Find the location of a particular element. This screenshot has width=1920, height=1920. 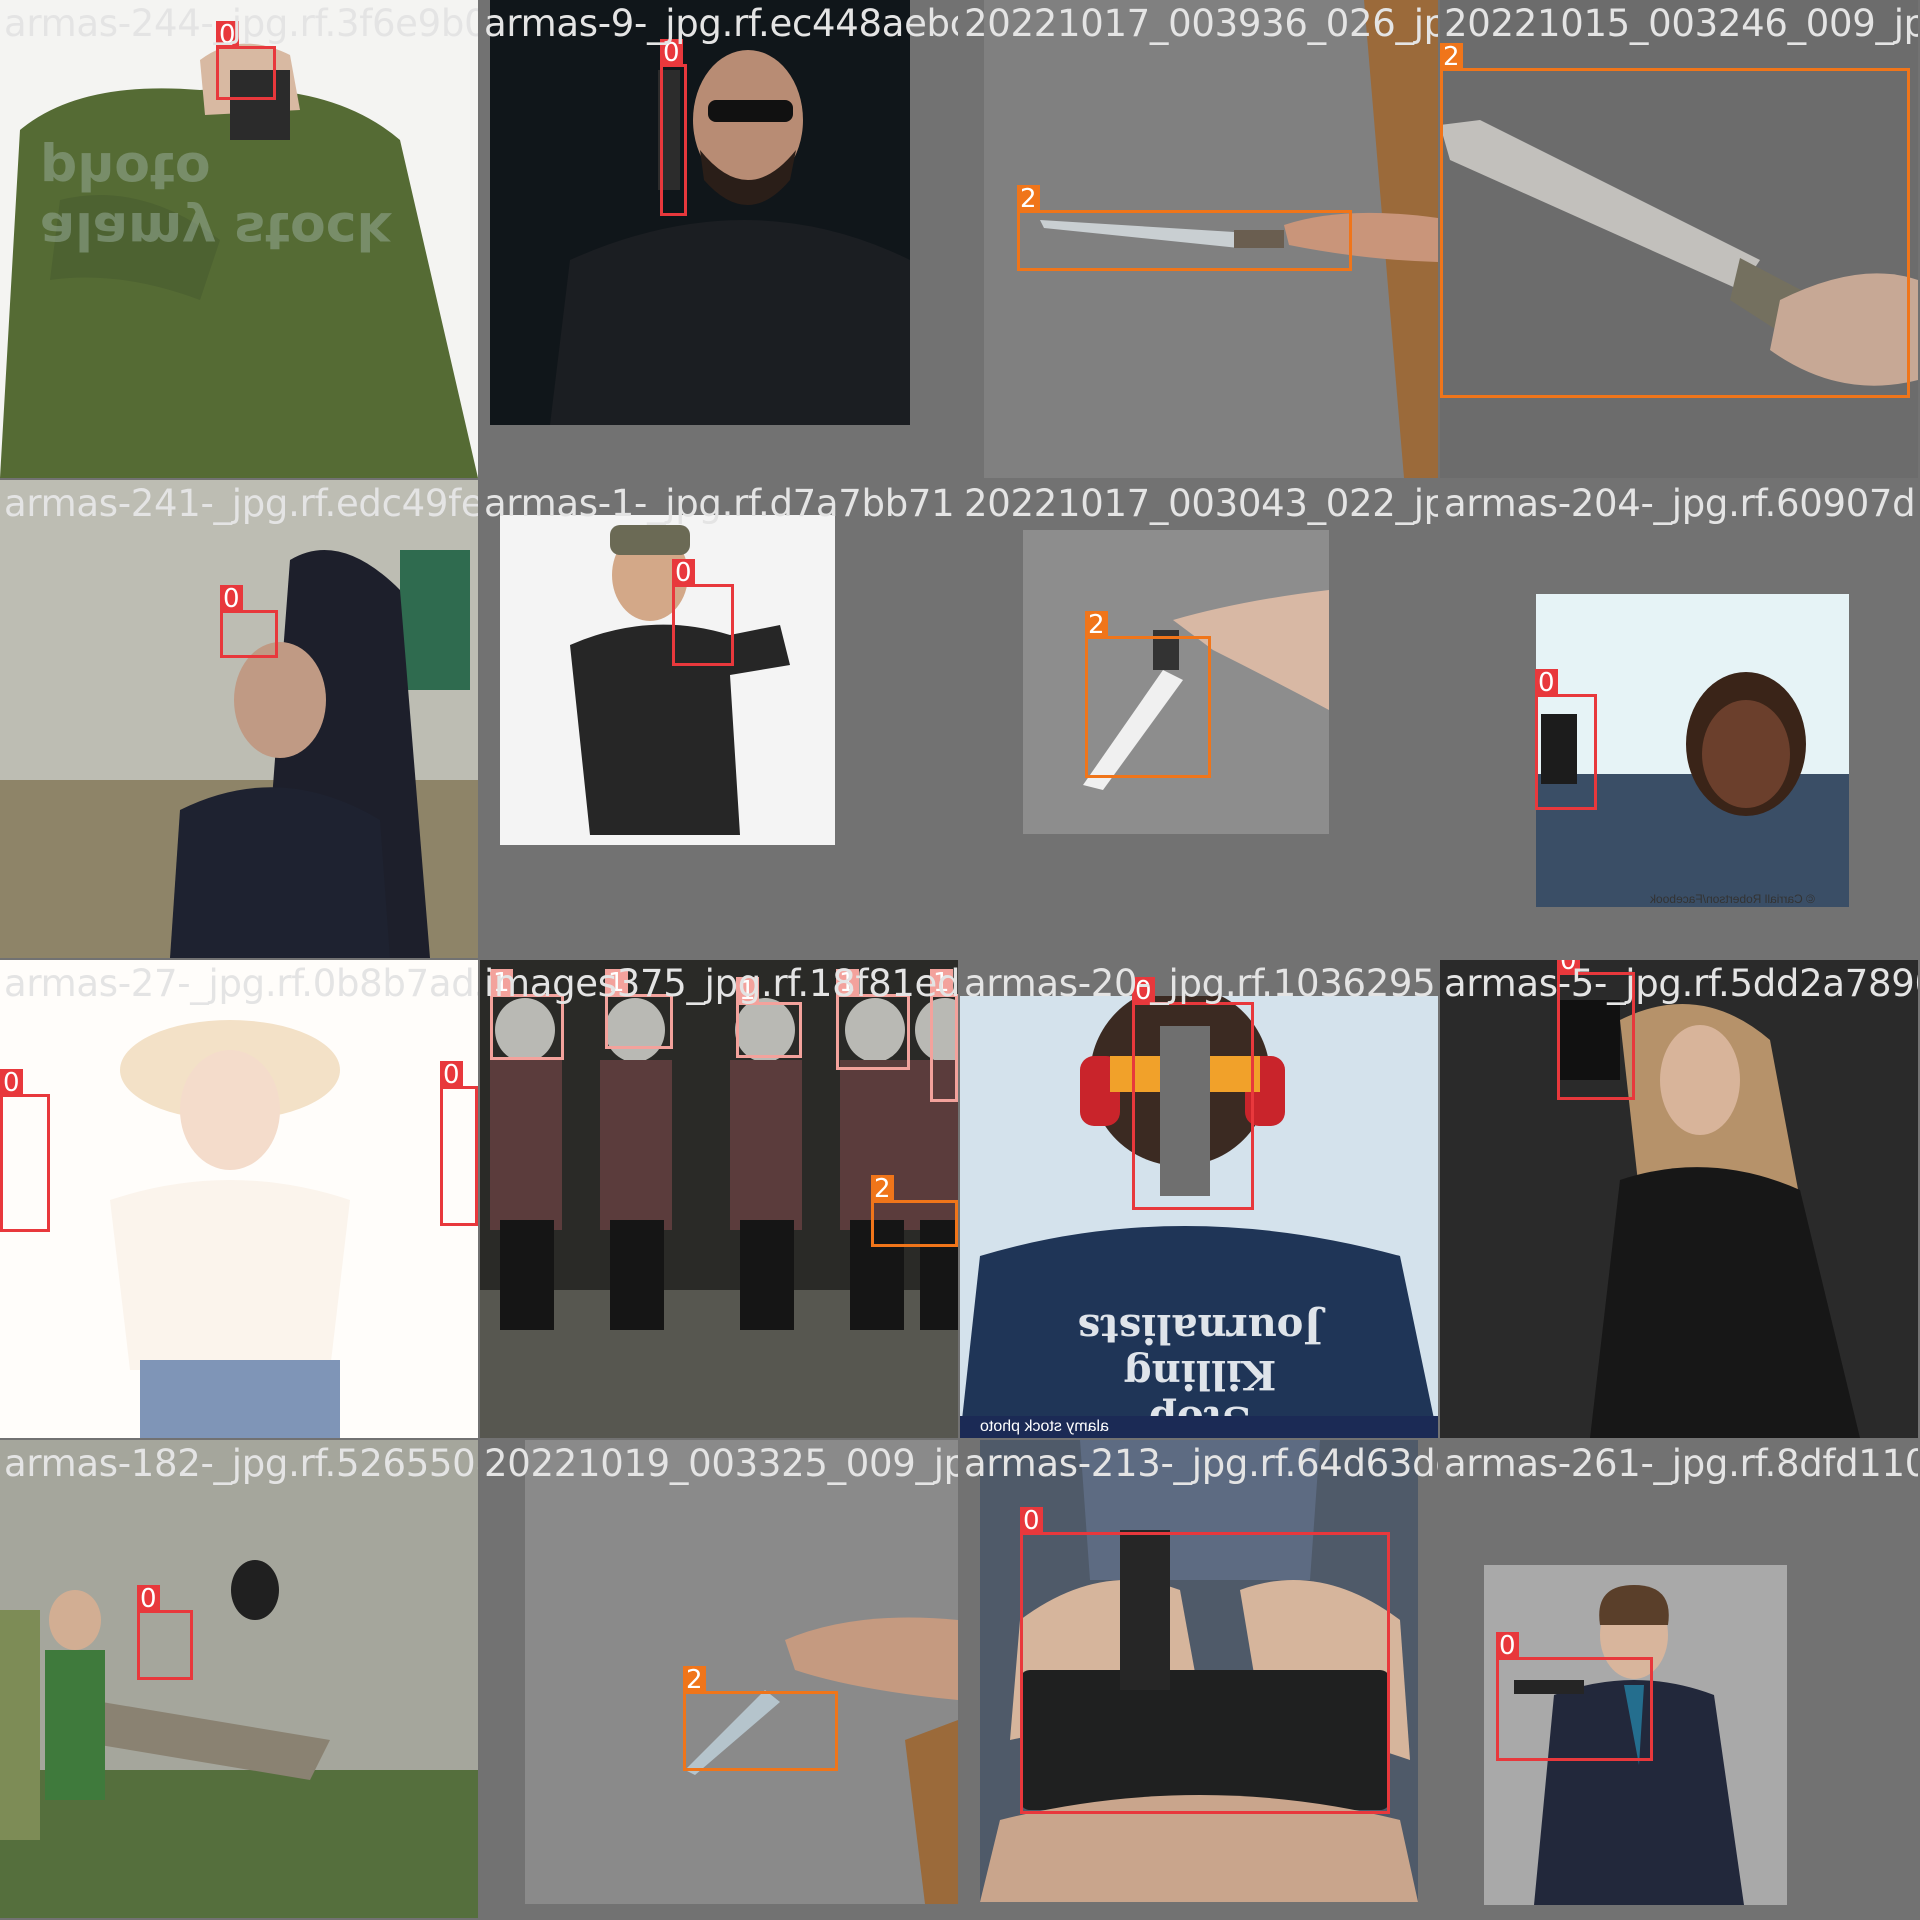

tile-filename: armas-244-_jpg.rf.3f6e9b0e1 is located at coordinates (241, 23).